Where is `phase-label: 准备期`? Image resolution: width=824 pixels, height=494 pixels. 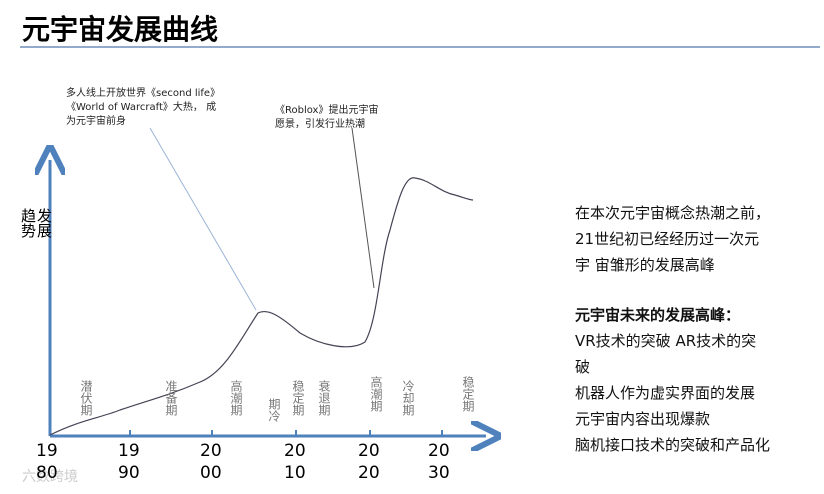
phase-label: 准备期 is located at coordinates (171, 398).